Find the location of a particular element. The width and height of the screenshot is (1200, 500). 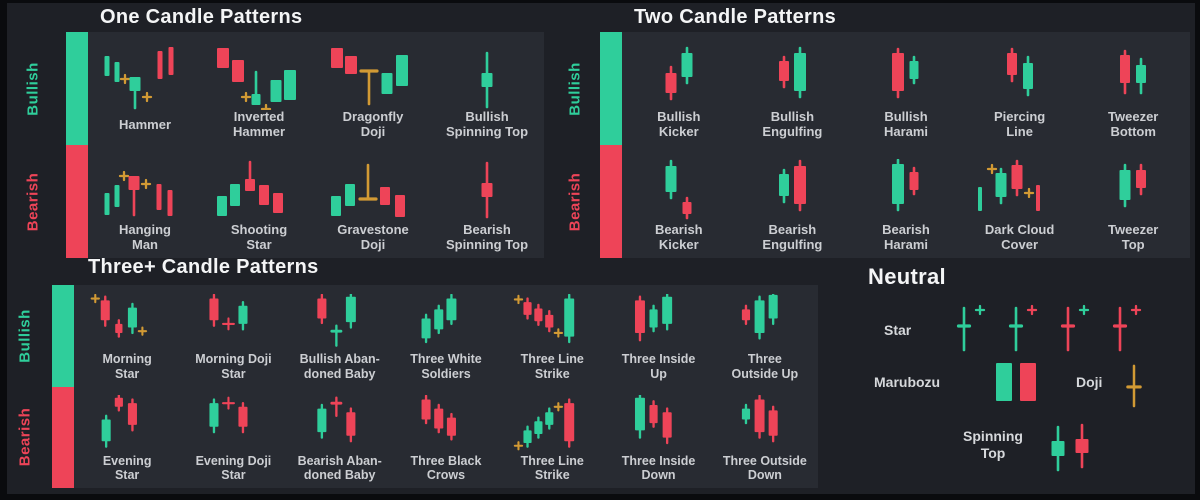

bearish-kicker-pattern-cell: Bearish Kicker is located at coordinates (679, 201).